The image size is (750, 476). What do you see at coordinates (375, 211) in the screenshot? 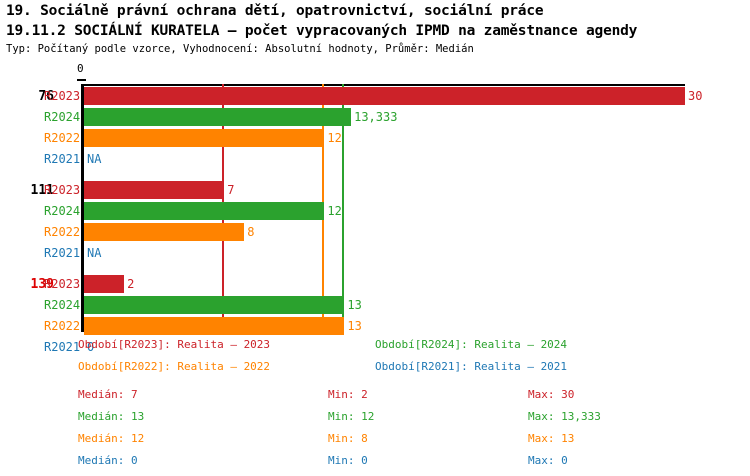
I see `bar-row: R2024 12` at bounding box center [375, 211].